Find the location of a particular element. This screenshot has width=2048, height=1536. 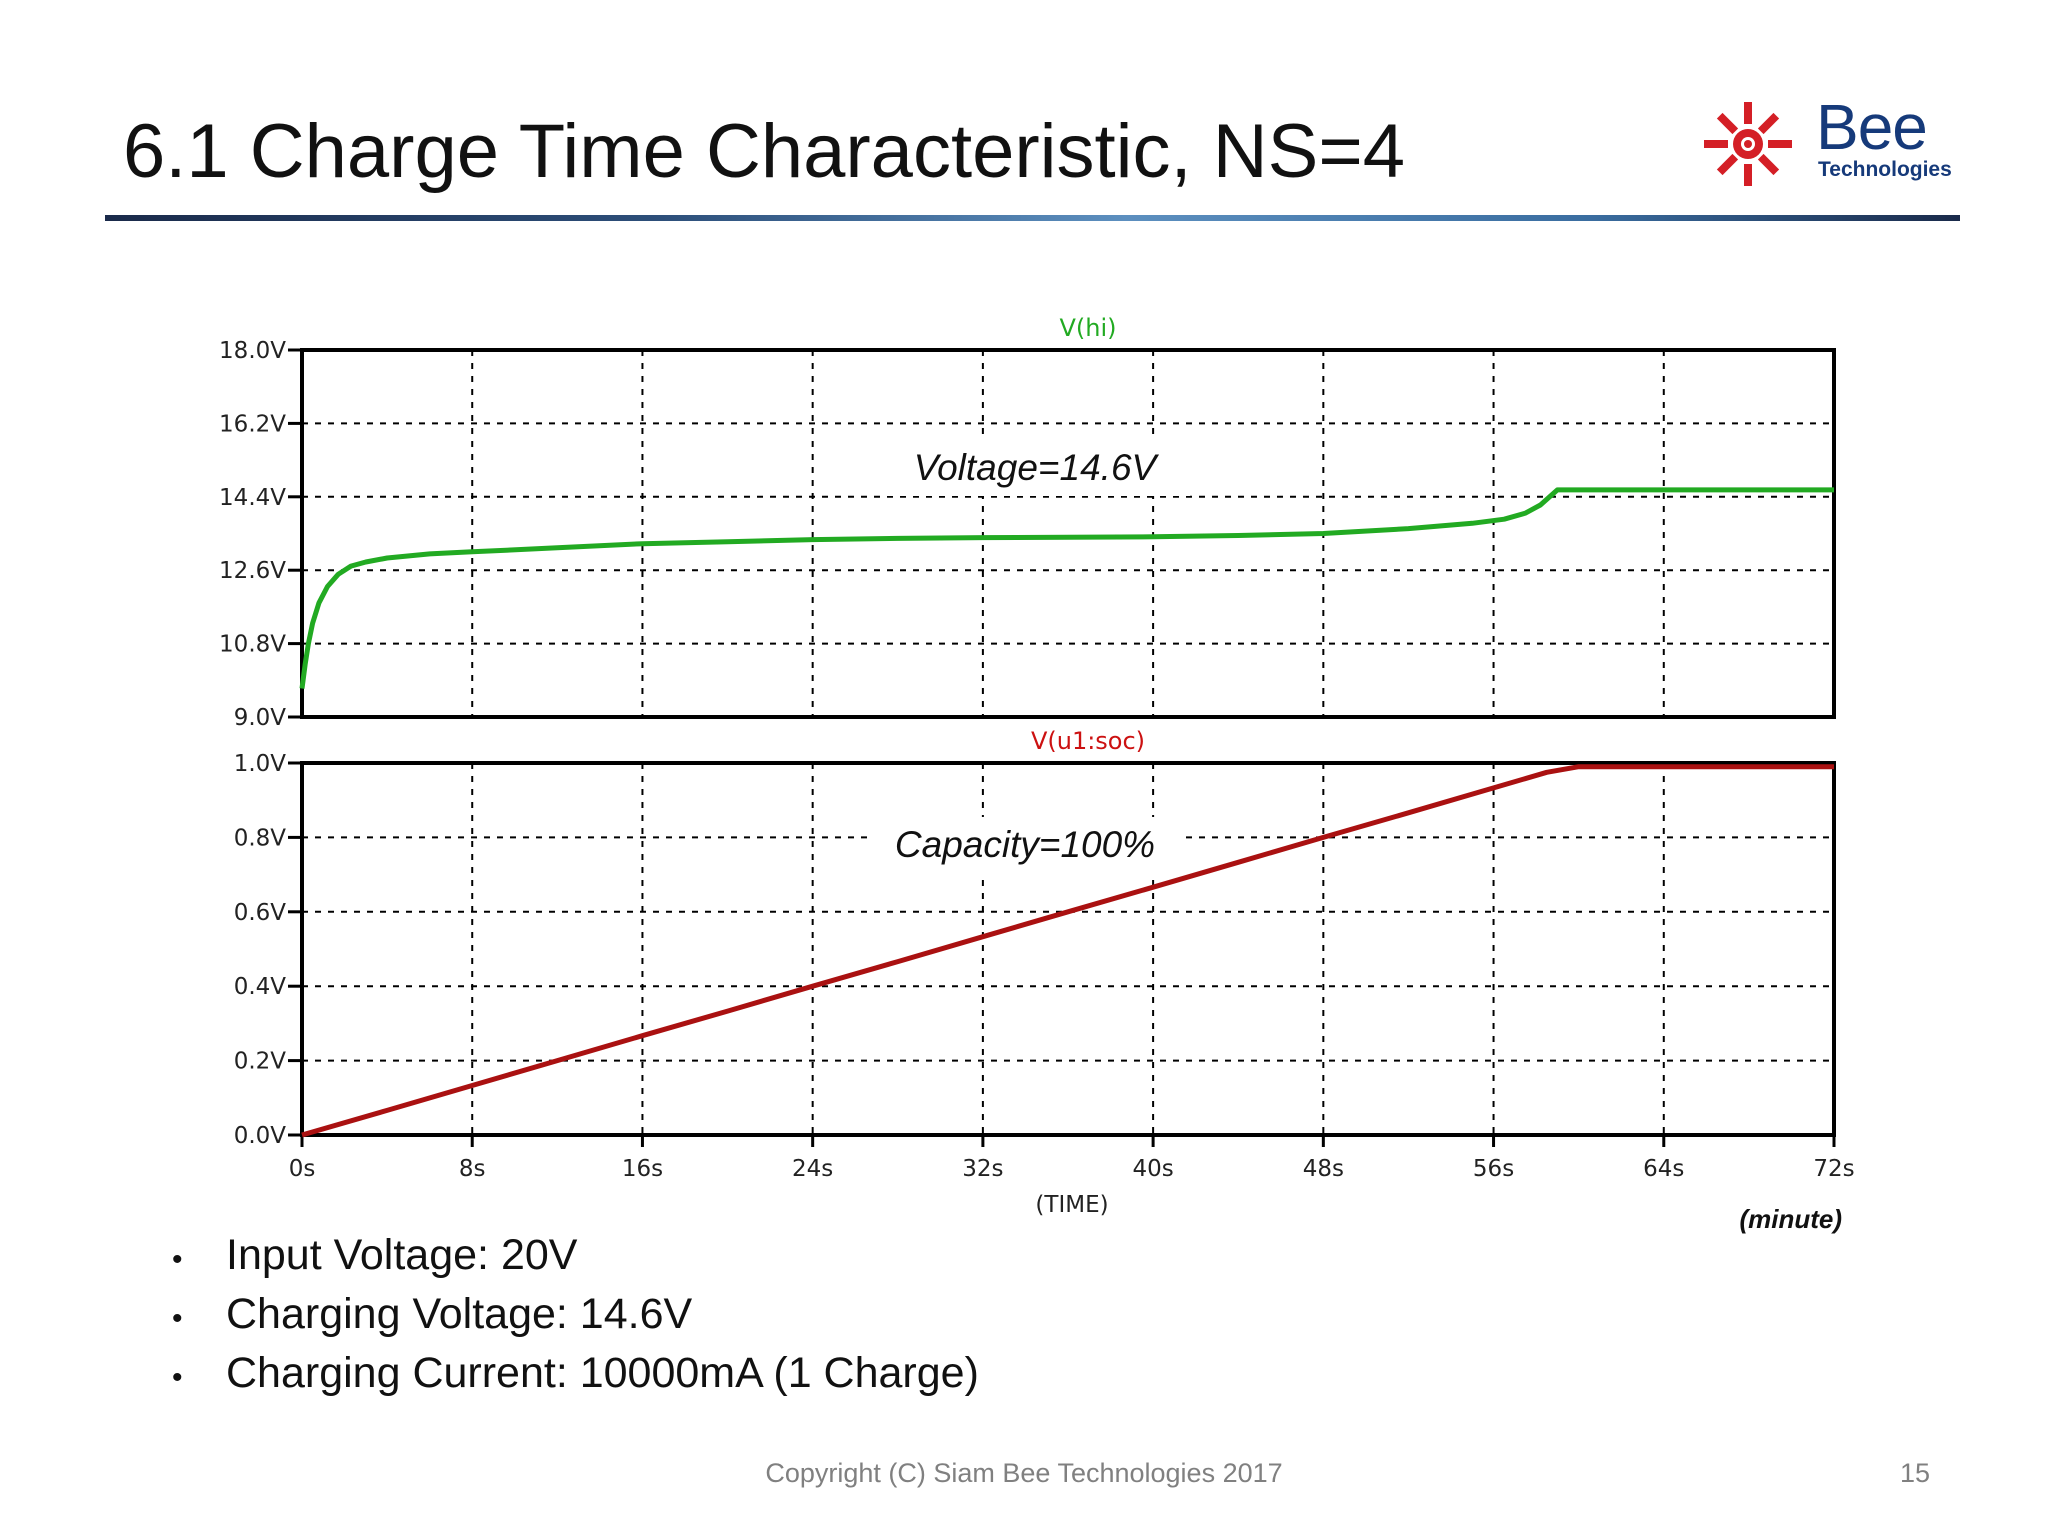

capacity-annotation-bg is located at coordinates (1025, 845).